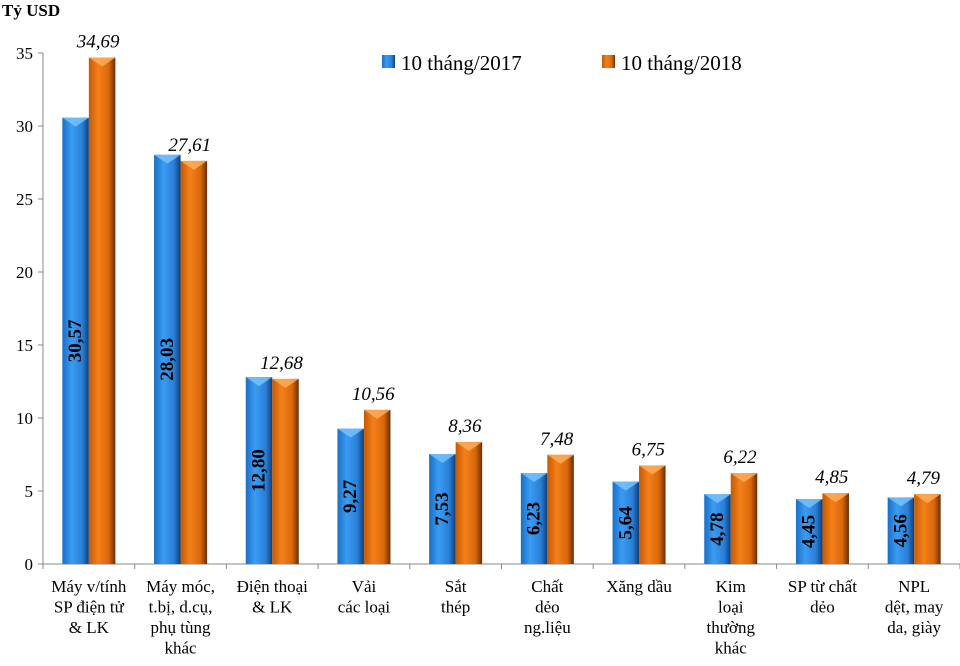 The height and width of the screenshot is (666, 960). I want to click on y-tick-label: 25, so click(24, 199).